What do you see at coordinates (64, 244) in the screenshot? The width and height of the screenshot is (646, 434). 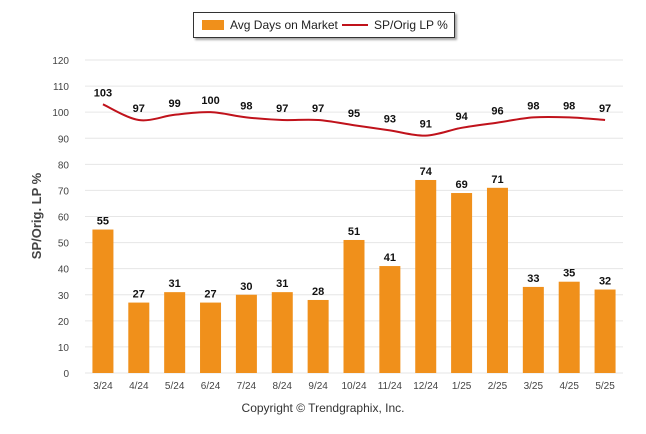 I see `y-tick-label: 50` at bounding box center [64, 244].